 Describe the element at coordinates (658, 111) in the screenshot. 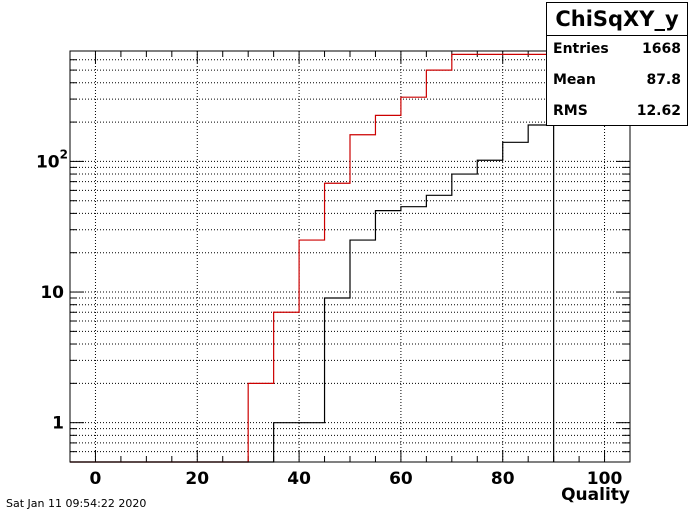

I see `rms-value: 12.62` at that location.